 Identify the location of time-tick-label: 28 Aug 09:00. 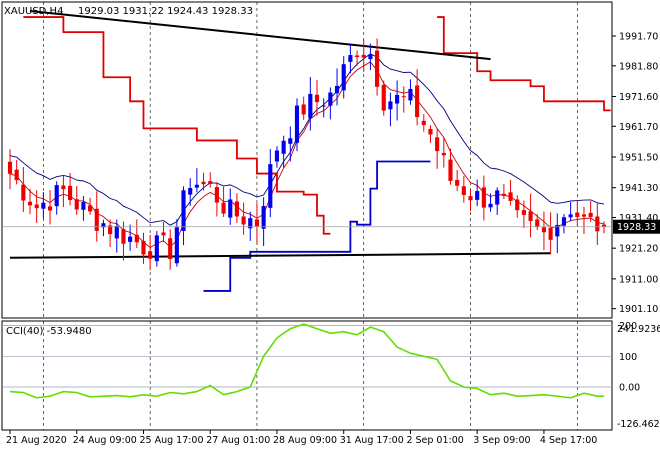
(305, 440).